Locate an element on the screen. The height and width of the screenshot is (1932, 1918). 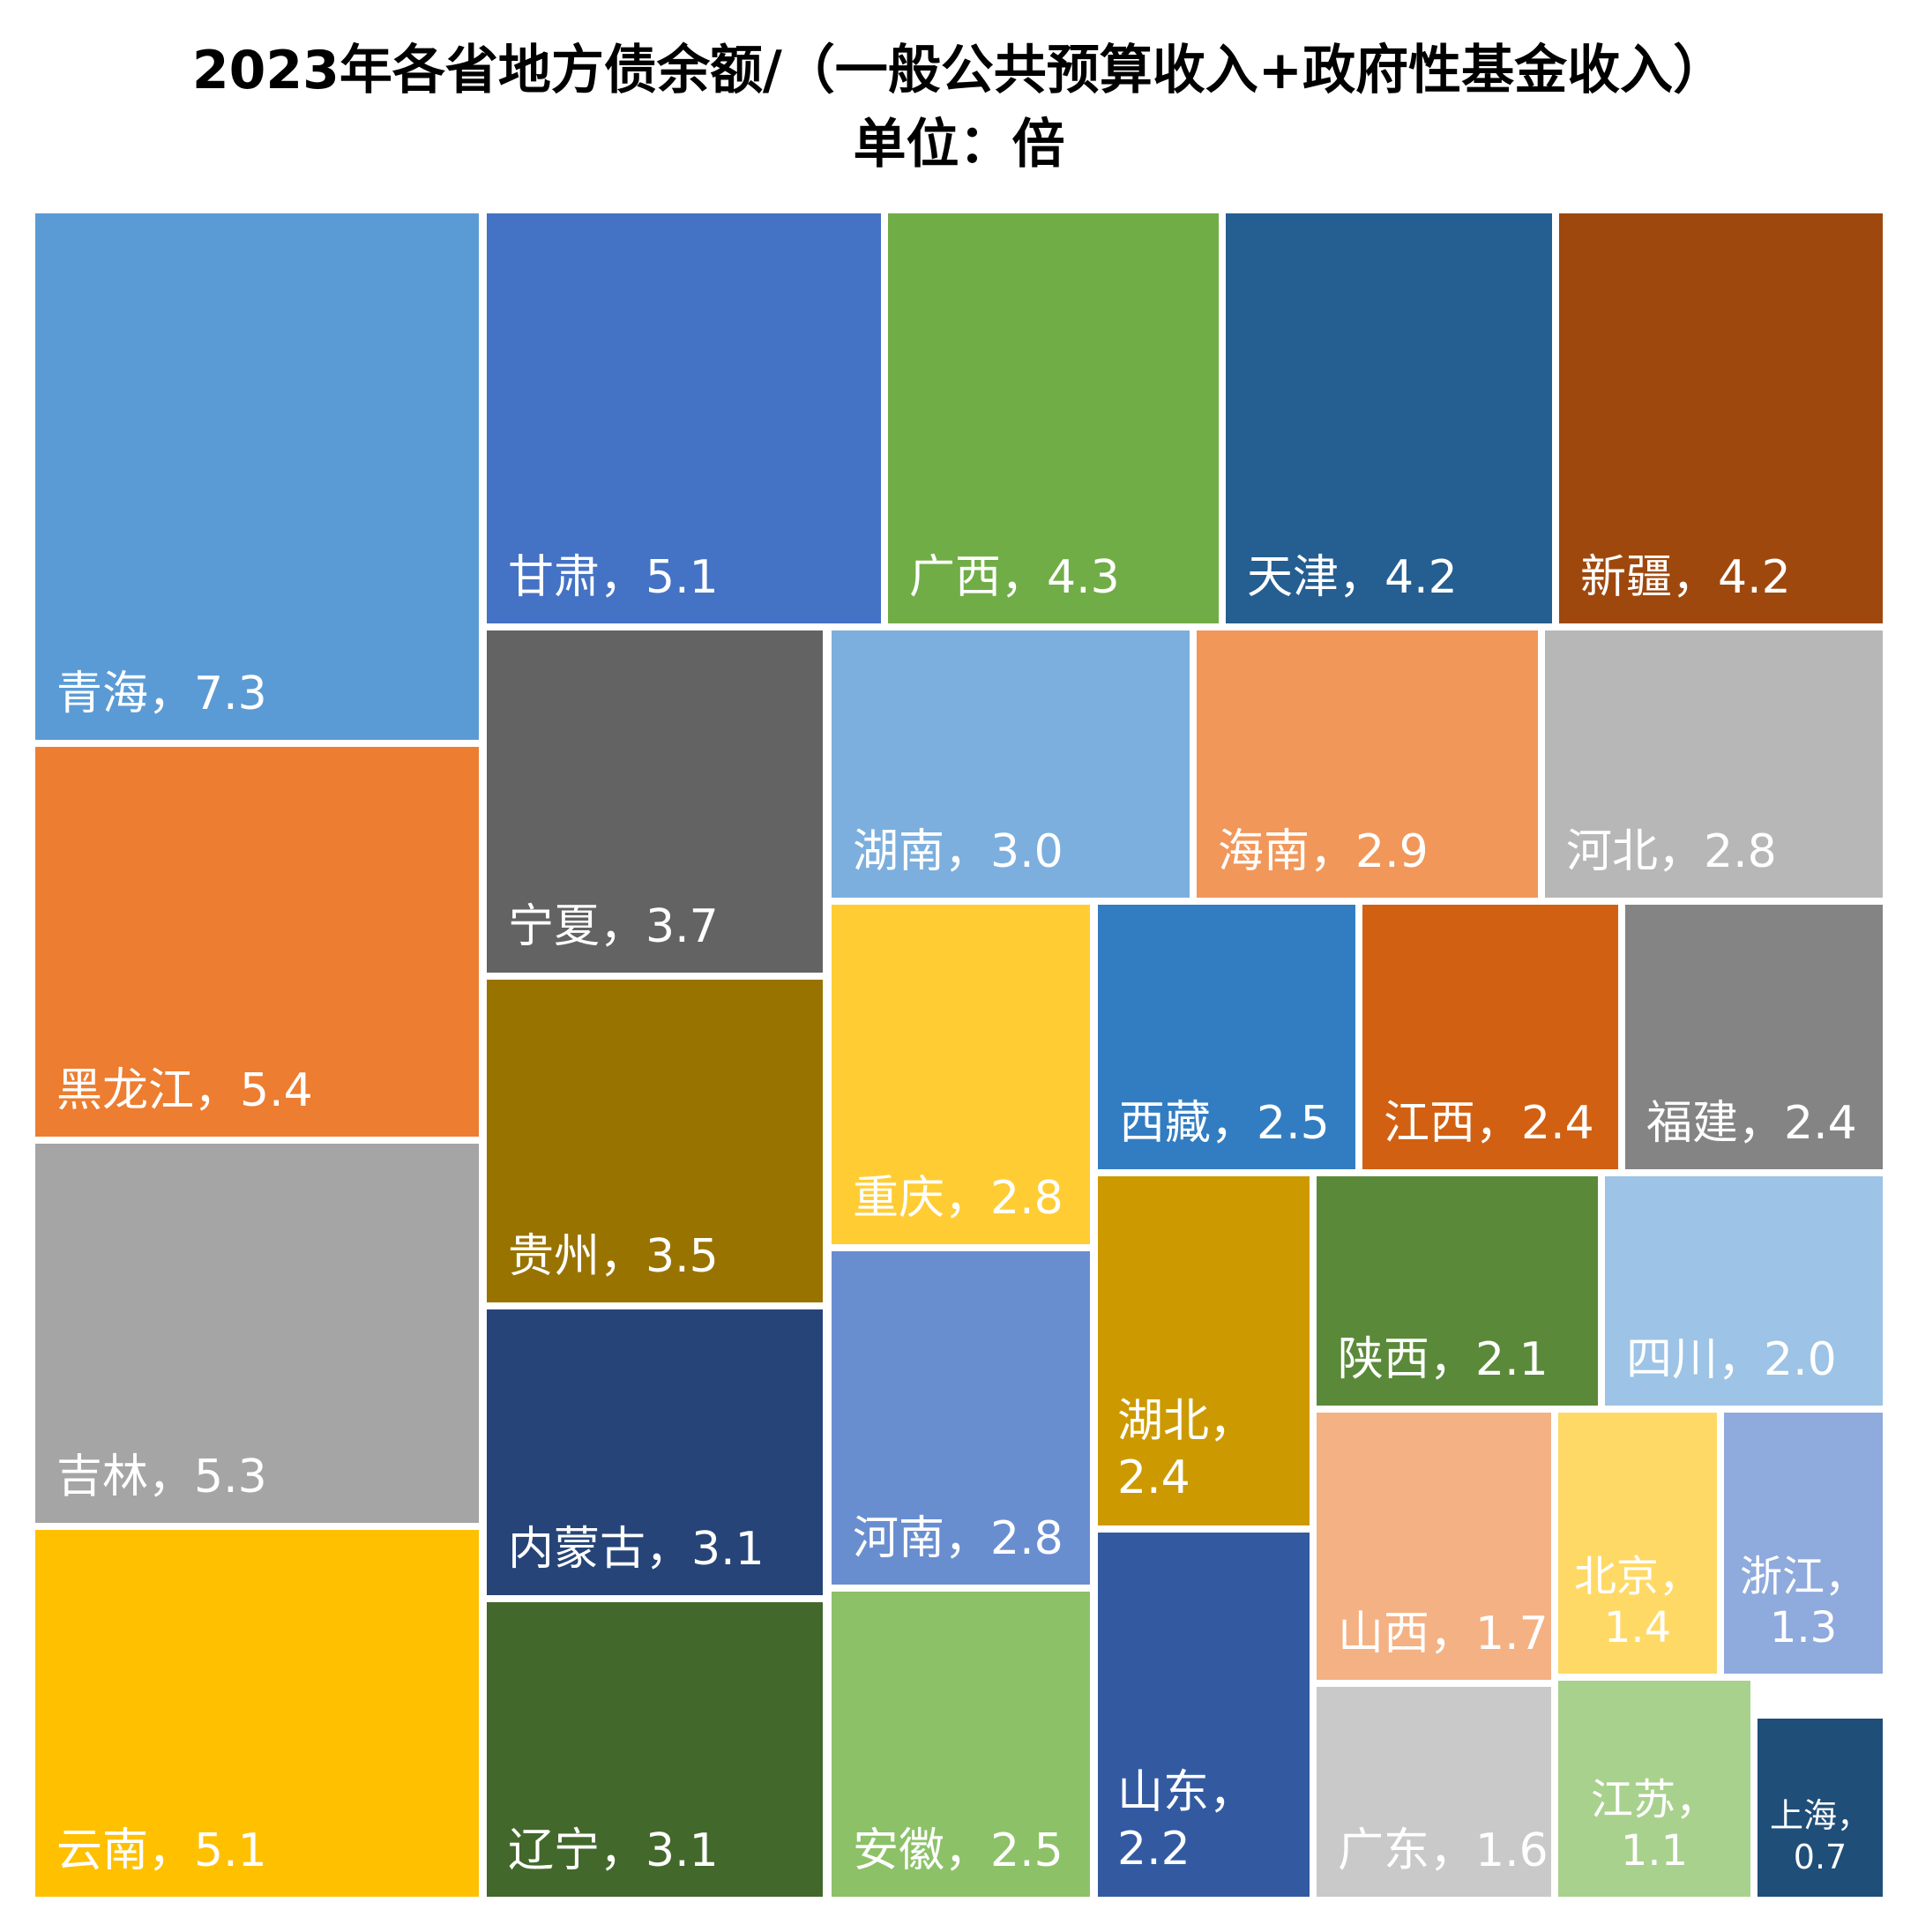
treemap-tile: 山东， 2.2 is located at coordinates (1204, 1715).